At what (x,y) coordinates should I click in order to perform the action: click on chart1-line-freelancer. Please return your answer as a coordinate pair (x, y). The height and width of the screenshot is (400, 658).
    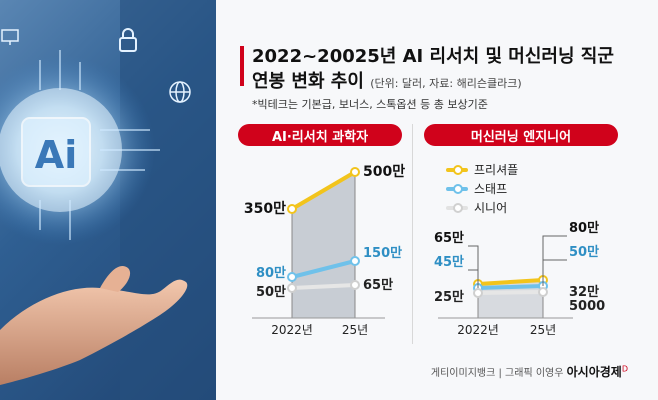
    Looking at the image, I should click on (510, 282).